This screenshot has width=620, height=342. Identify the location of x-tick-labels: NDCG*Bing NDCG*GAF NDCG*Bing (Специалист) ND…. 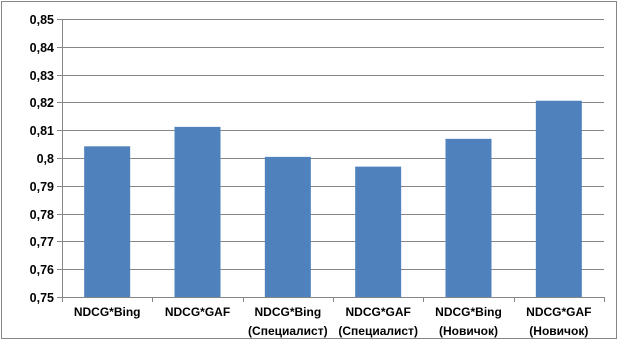
(333, 321).